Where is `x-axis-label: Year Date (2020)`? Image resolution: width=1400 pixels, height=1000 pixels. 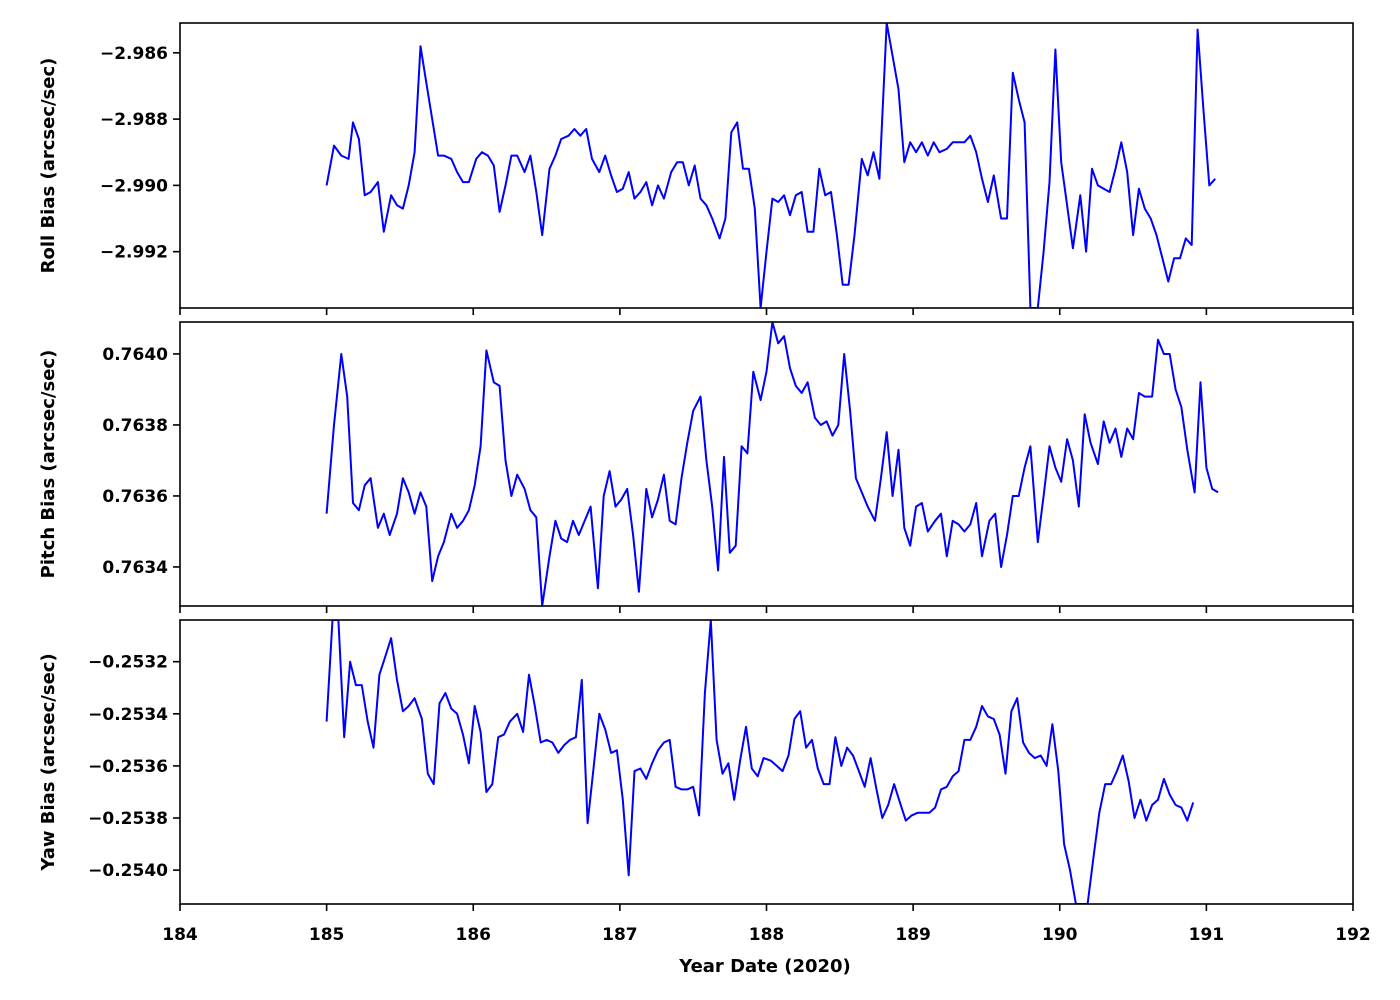
x-axis-label: Year Date (2020) is located at coordinates (764, 966).